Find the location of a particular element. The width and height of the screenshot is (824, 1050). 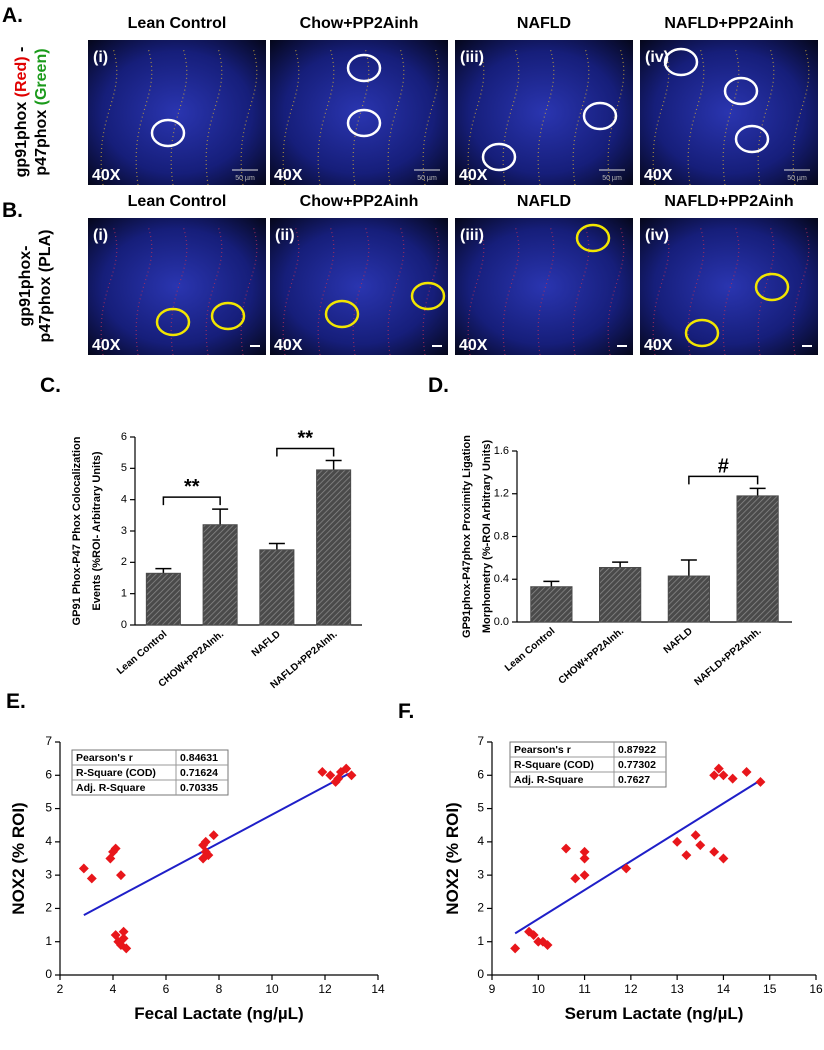

image-title: Lean Control is located at coordinates (177, 201).